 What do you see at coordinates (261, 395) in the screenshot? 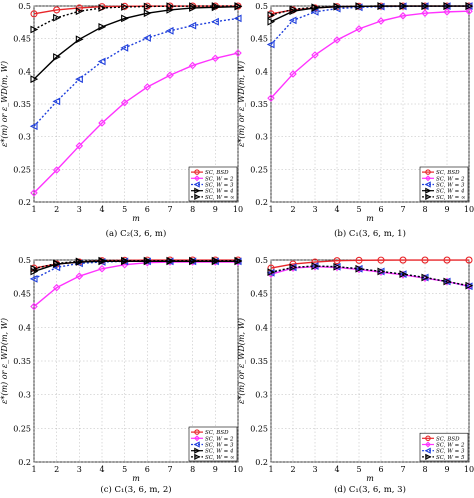
I see `y-tick-label: 0.3` at bounding box center [261, 395].